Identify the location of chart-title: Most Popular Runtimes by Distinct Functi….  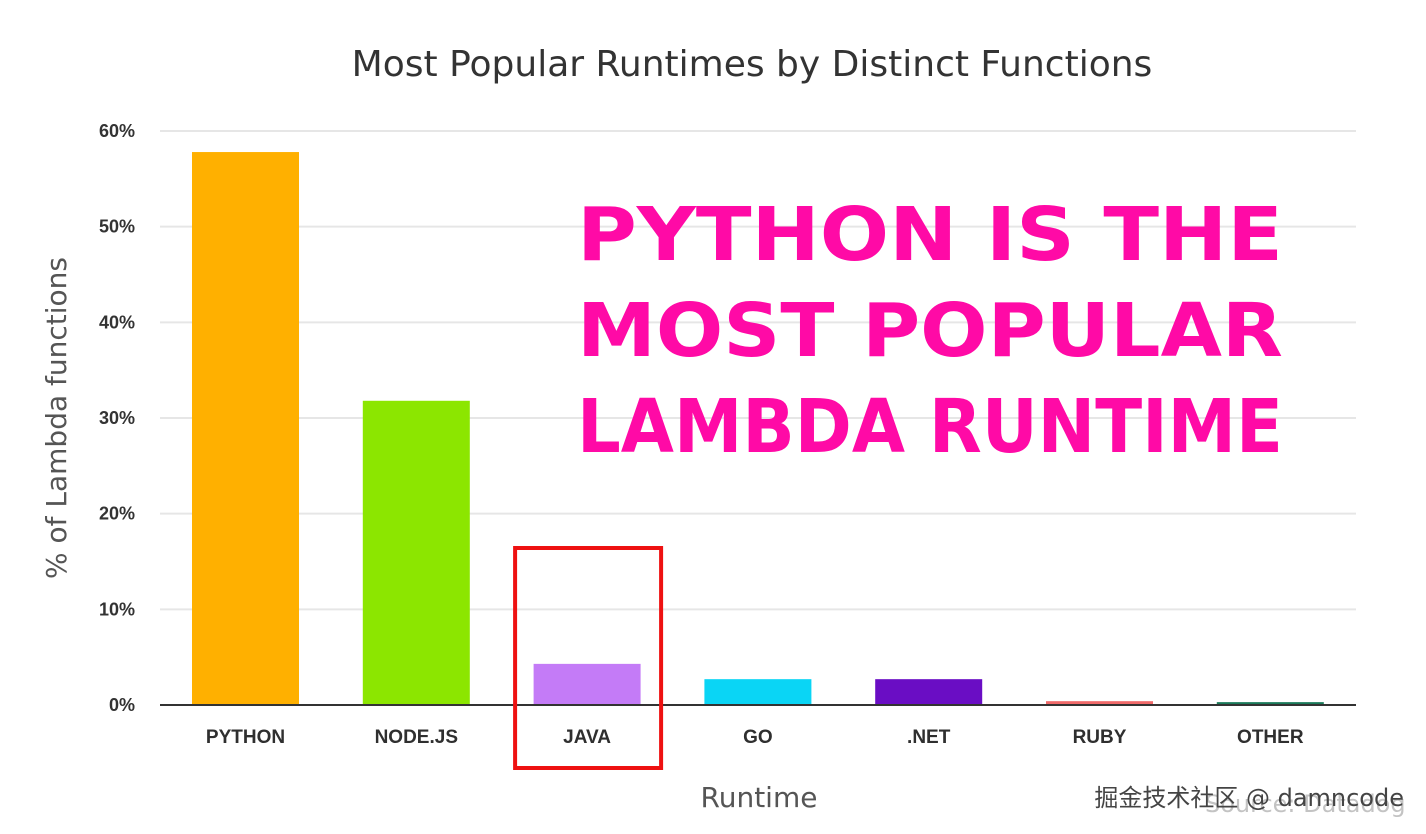
(752, 64).